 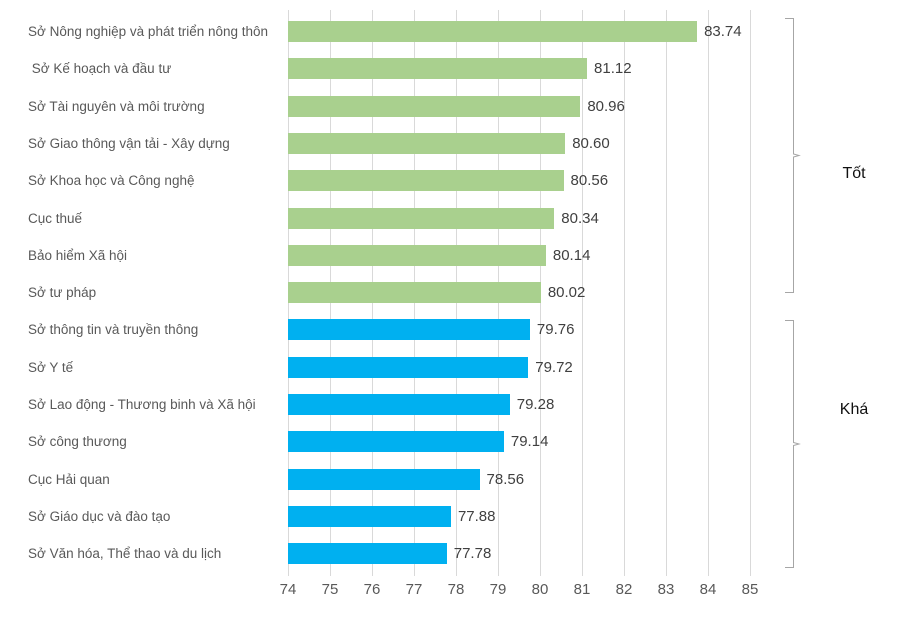 I want to click on x-tick-label: 77, so click(x=414, y=589).